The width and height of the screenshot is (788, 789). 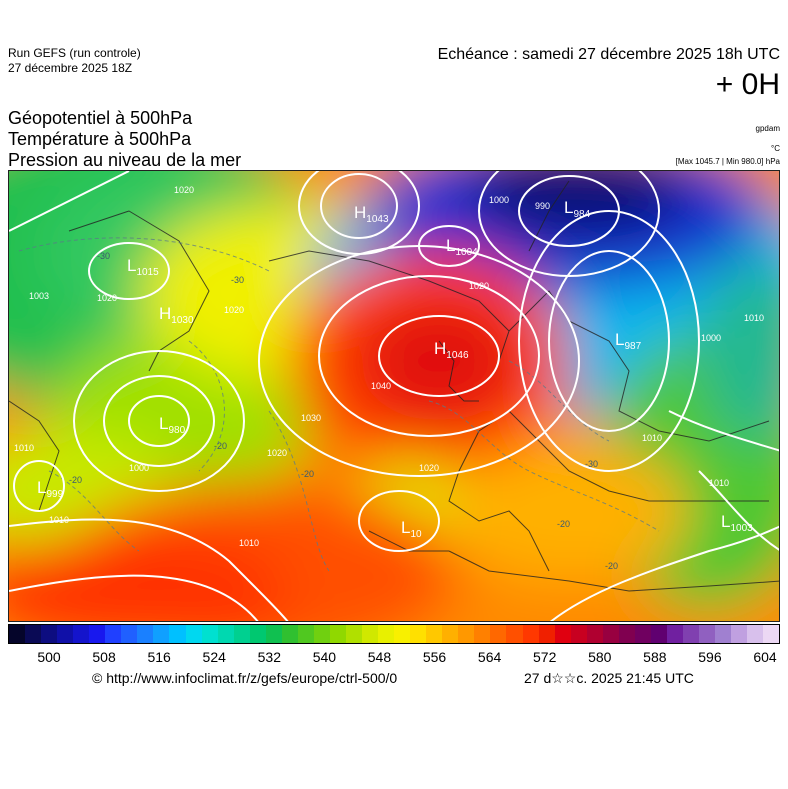 What do you see at coordinates (172, 425) in the screenshot?
I see `pressure-center-L-980: L980` at bounding box center [172, 425].